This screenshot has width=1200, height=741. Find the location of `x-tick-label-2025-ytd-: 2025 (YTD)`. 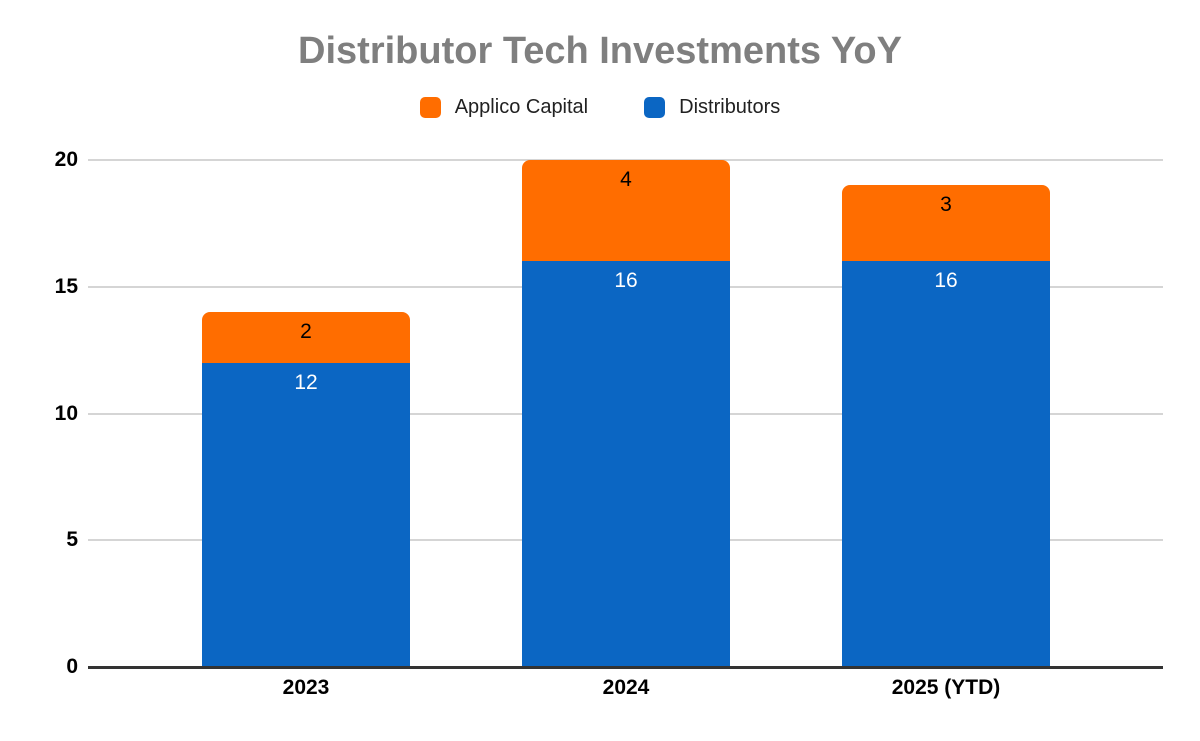

x-tick-label-2025-ytd-: 2025 (YTD) is located at coordinates (946, 687).